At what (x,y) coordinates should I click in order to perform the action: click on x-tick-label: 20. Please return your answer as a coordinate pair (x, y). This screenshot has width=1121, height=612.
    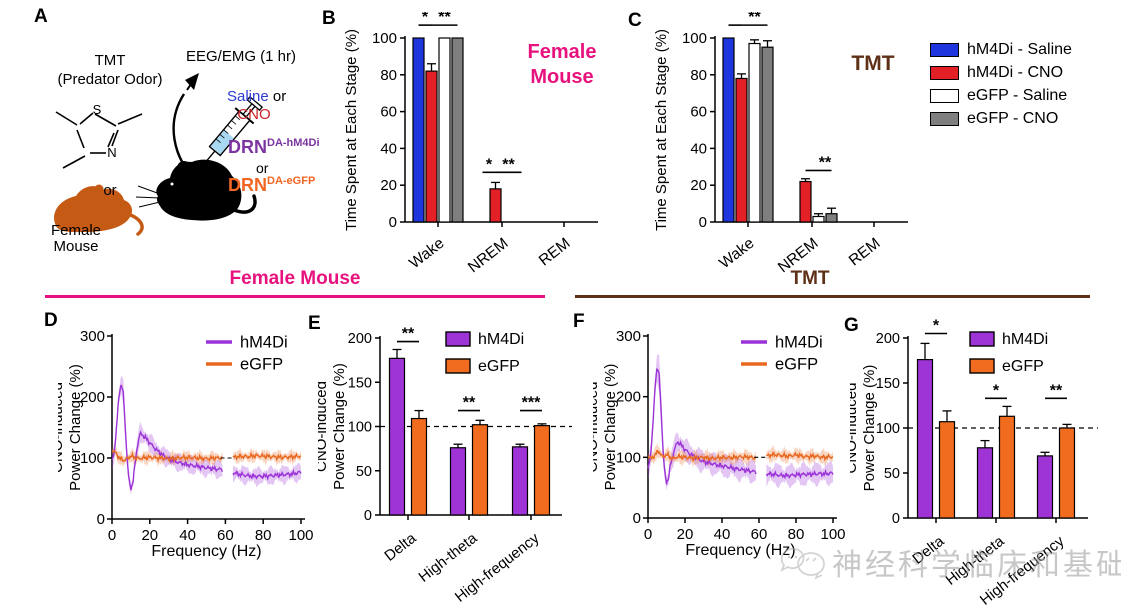
    Looking at the image, I should click on (149, 535).